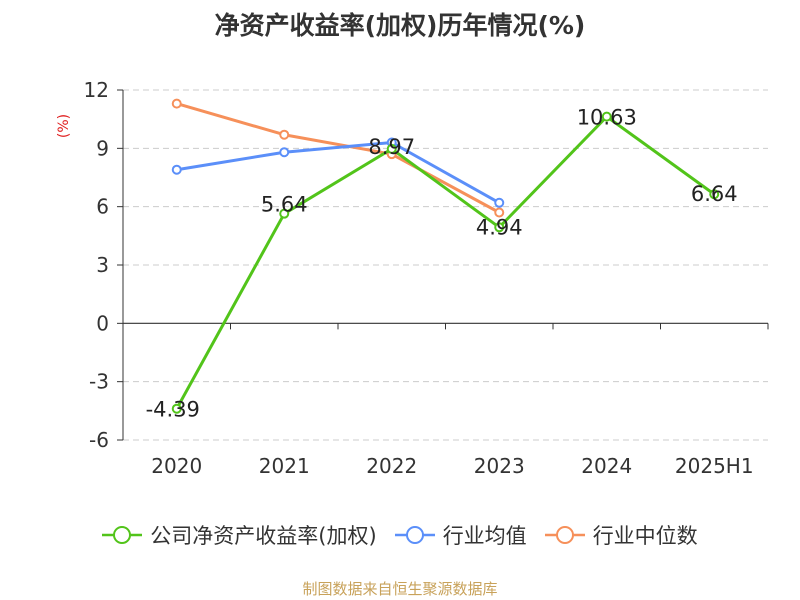 This screenshot has width=800, height=600. Describe the element at coordinates (176, 466) in the screenshot. I see `x-tick-label: 2020` at that location.